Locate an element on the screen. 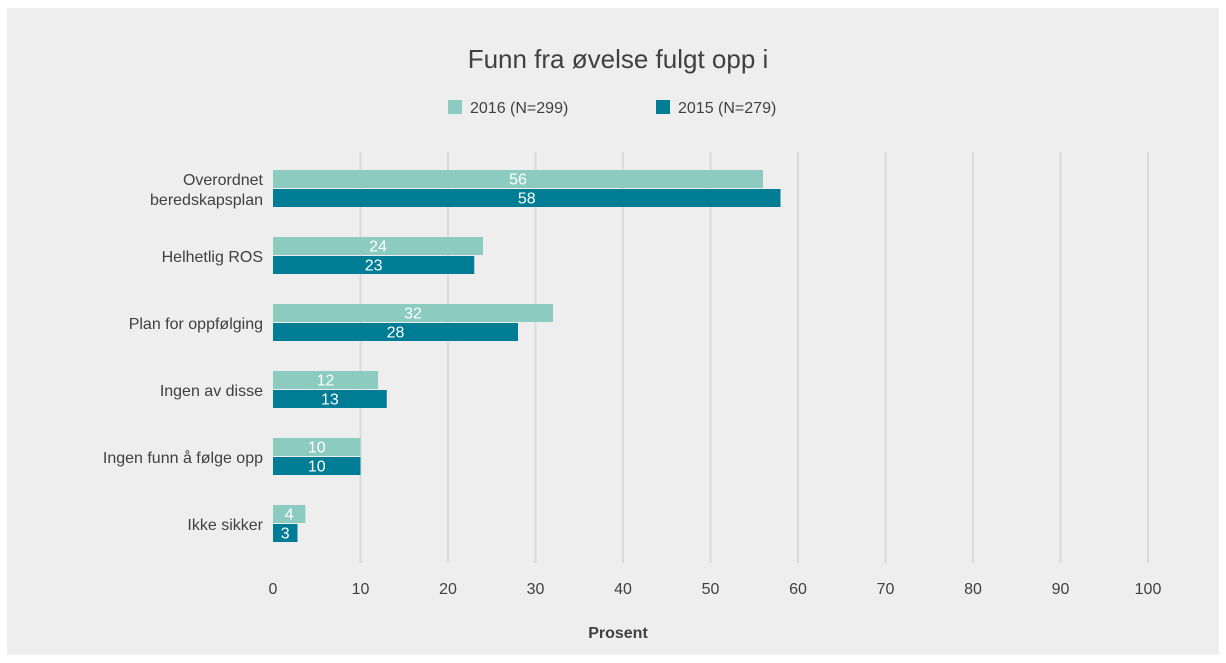 The image size is (1226, 663). bar-value-label: 12 is located at coordinates (326, 381).